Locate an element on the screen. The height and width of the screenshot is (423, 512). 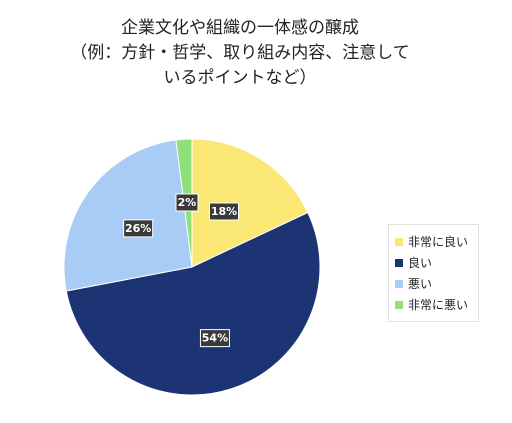
legend-label: 悪い is located at coordinates (420, 284).